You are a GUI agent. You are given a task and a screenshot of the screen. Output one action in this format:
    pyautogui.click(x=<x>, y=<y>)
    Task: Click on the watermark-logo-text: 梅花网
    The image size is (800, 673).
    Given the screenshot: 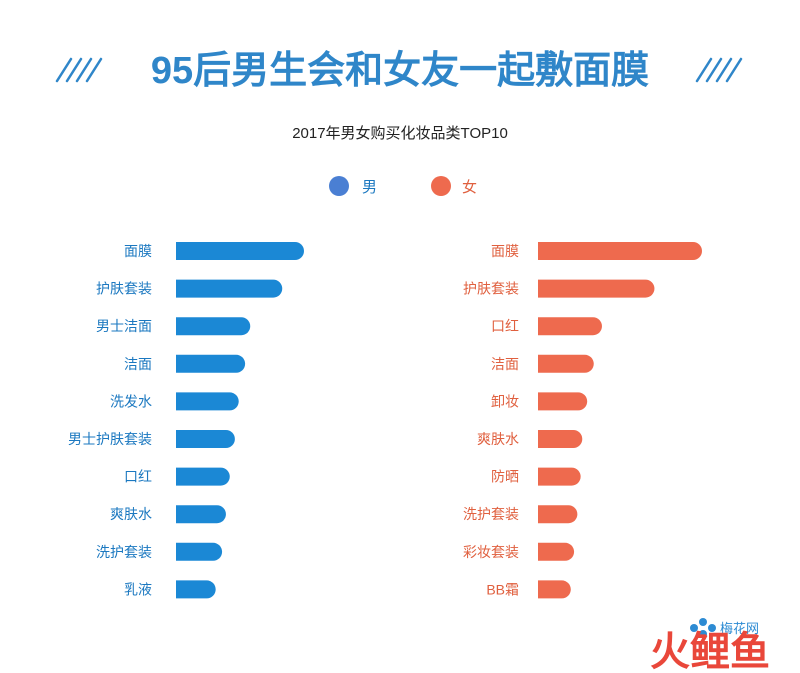 What is the action you would take?
    pyautogui.click(x=739, y=628)
    